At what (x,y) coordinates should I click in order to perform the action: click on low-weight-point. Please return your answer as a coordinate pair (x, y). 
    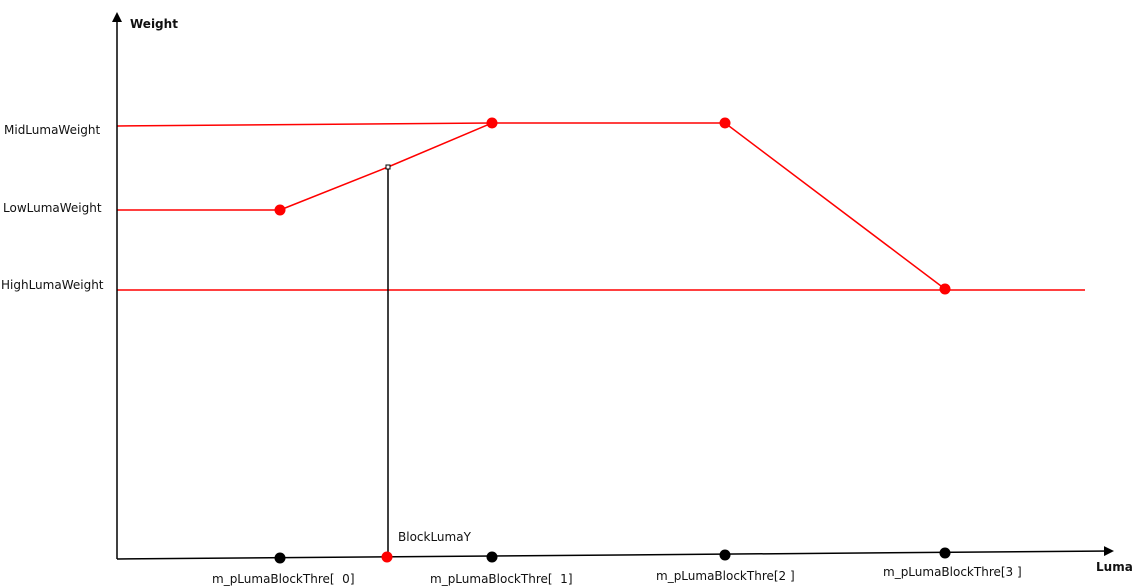
    Looking at the image, I should click on (280, 210).